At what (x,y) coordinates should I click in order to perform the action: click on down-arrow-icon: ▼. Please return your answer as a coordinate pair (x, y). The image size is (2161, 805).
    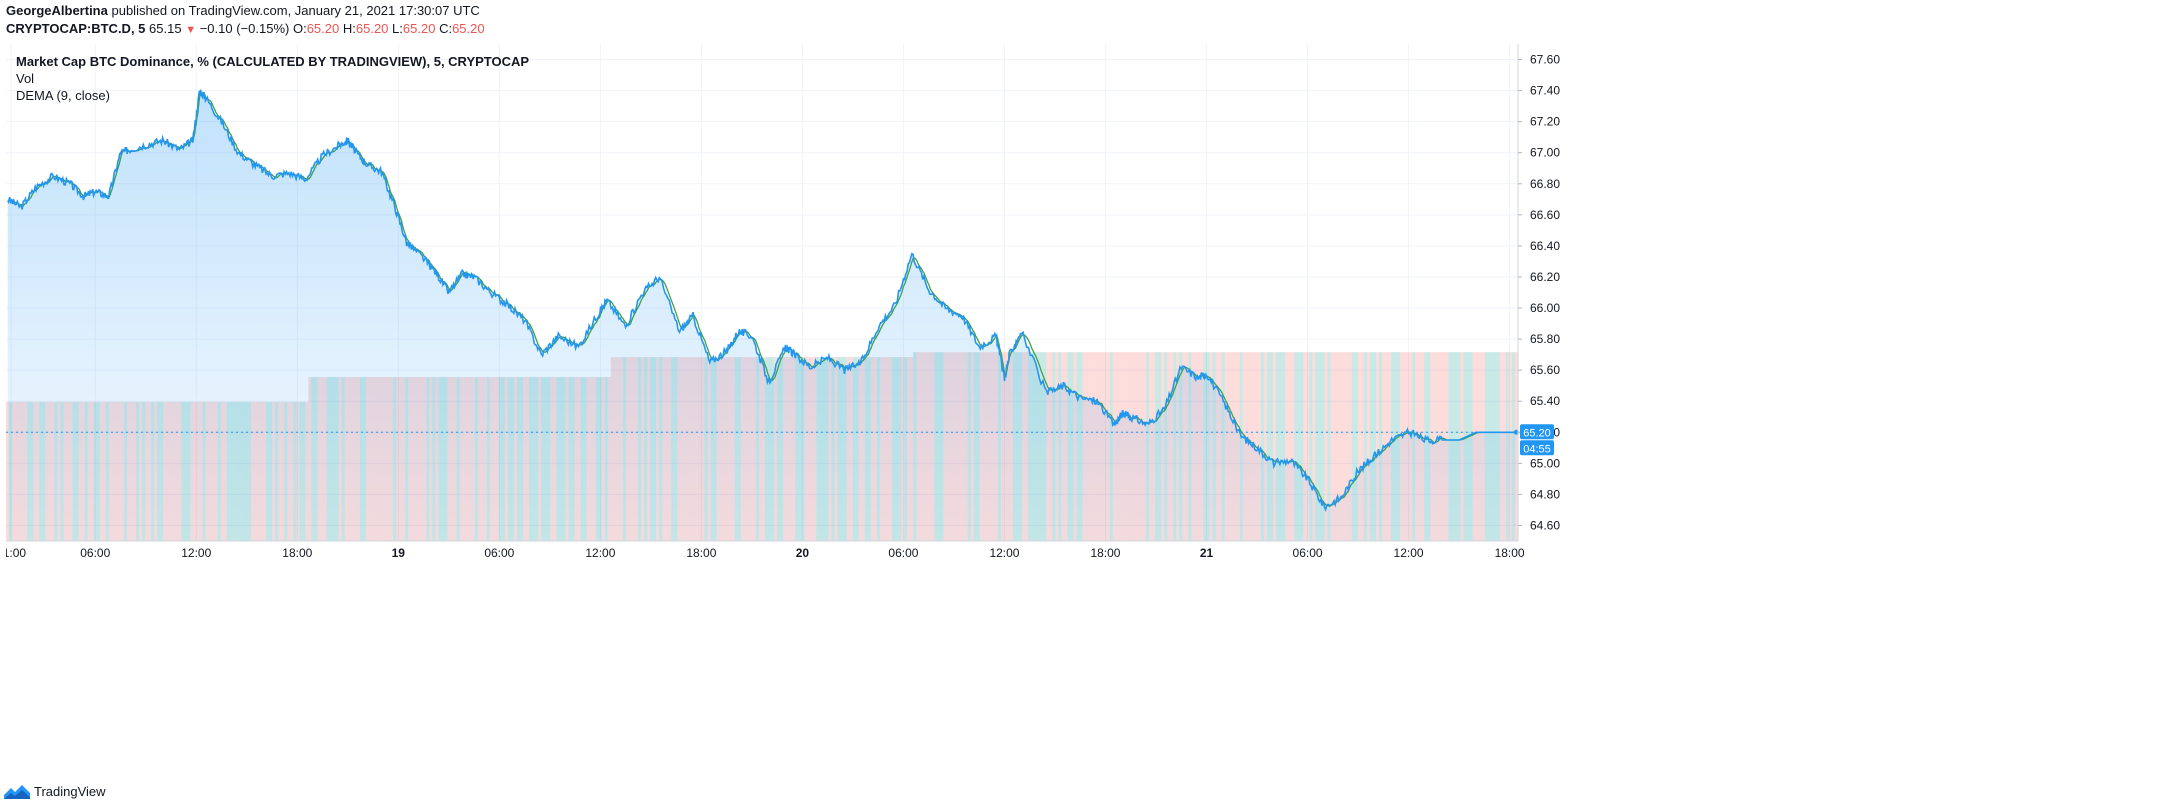
    Looking at the image, I should click on (191, 30).